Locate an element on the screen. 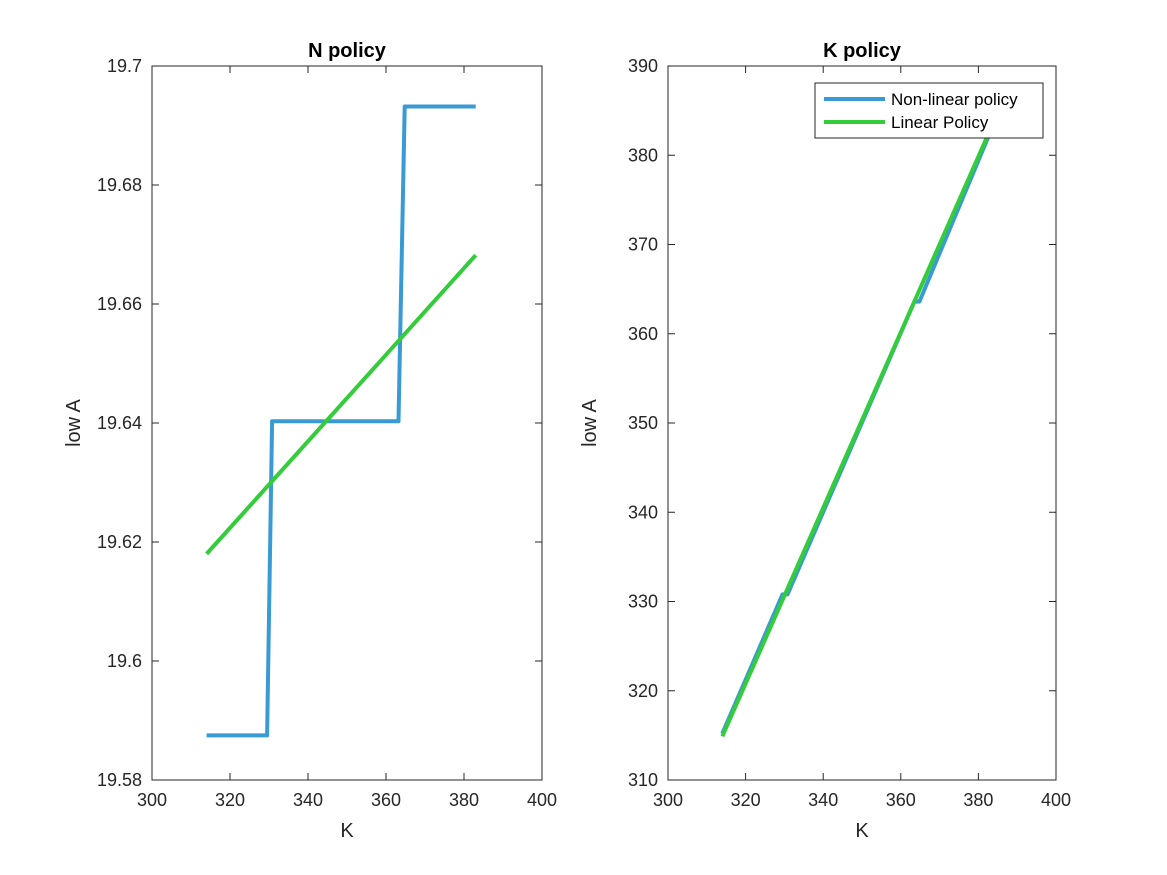  y-tick-label: 19.7 is located at coordinates (124, 66).